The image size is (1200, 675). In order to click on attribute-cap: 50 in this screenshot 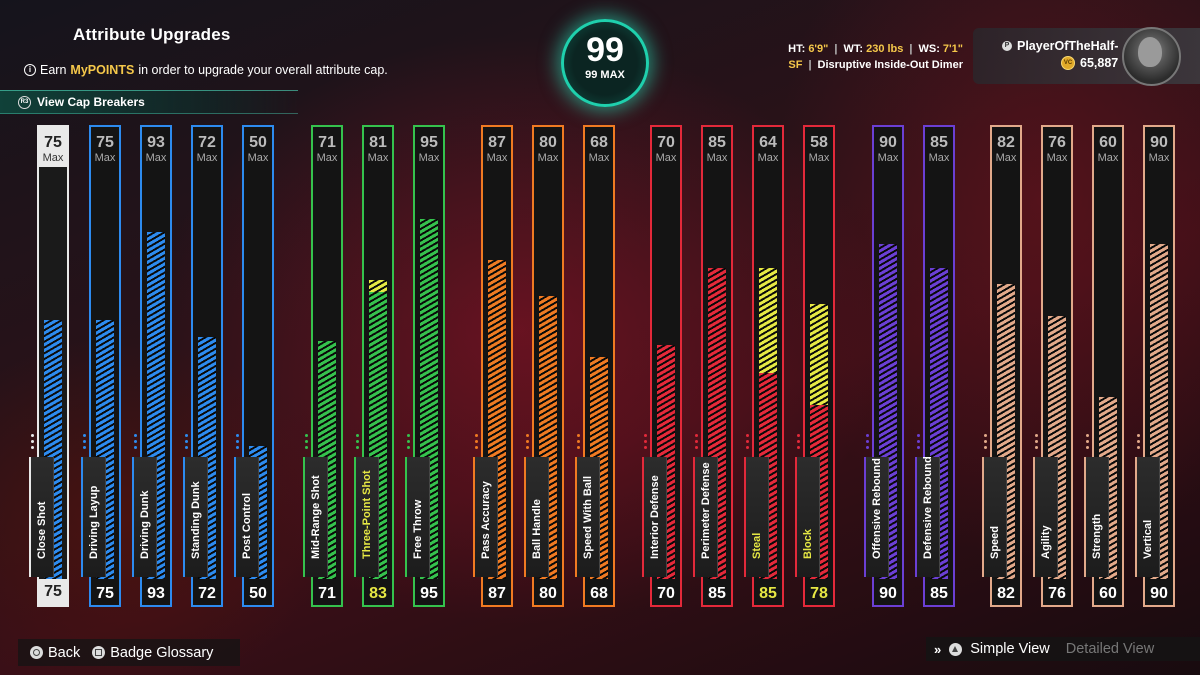, I will do `click(258, 142)`.